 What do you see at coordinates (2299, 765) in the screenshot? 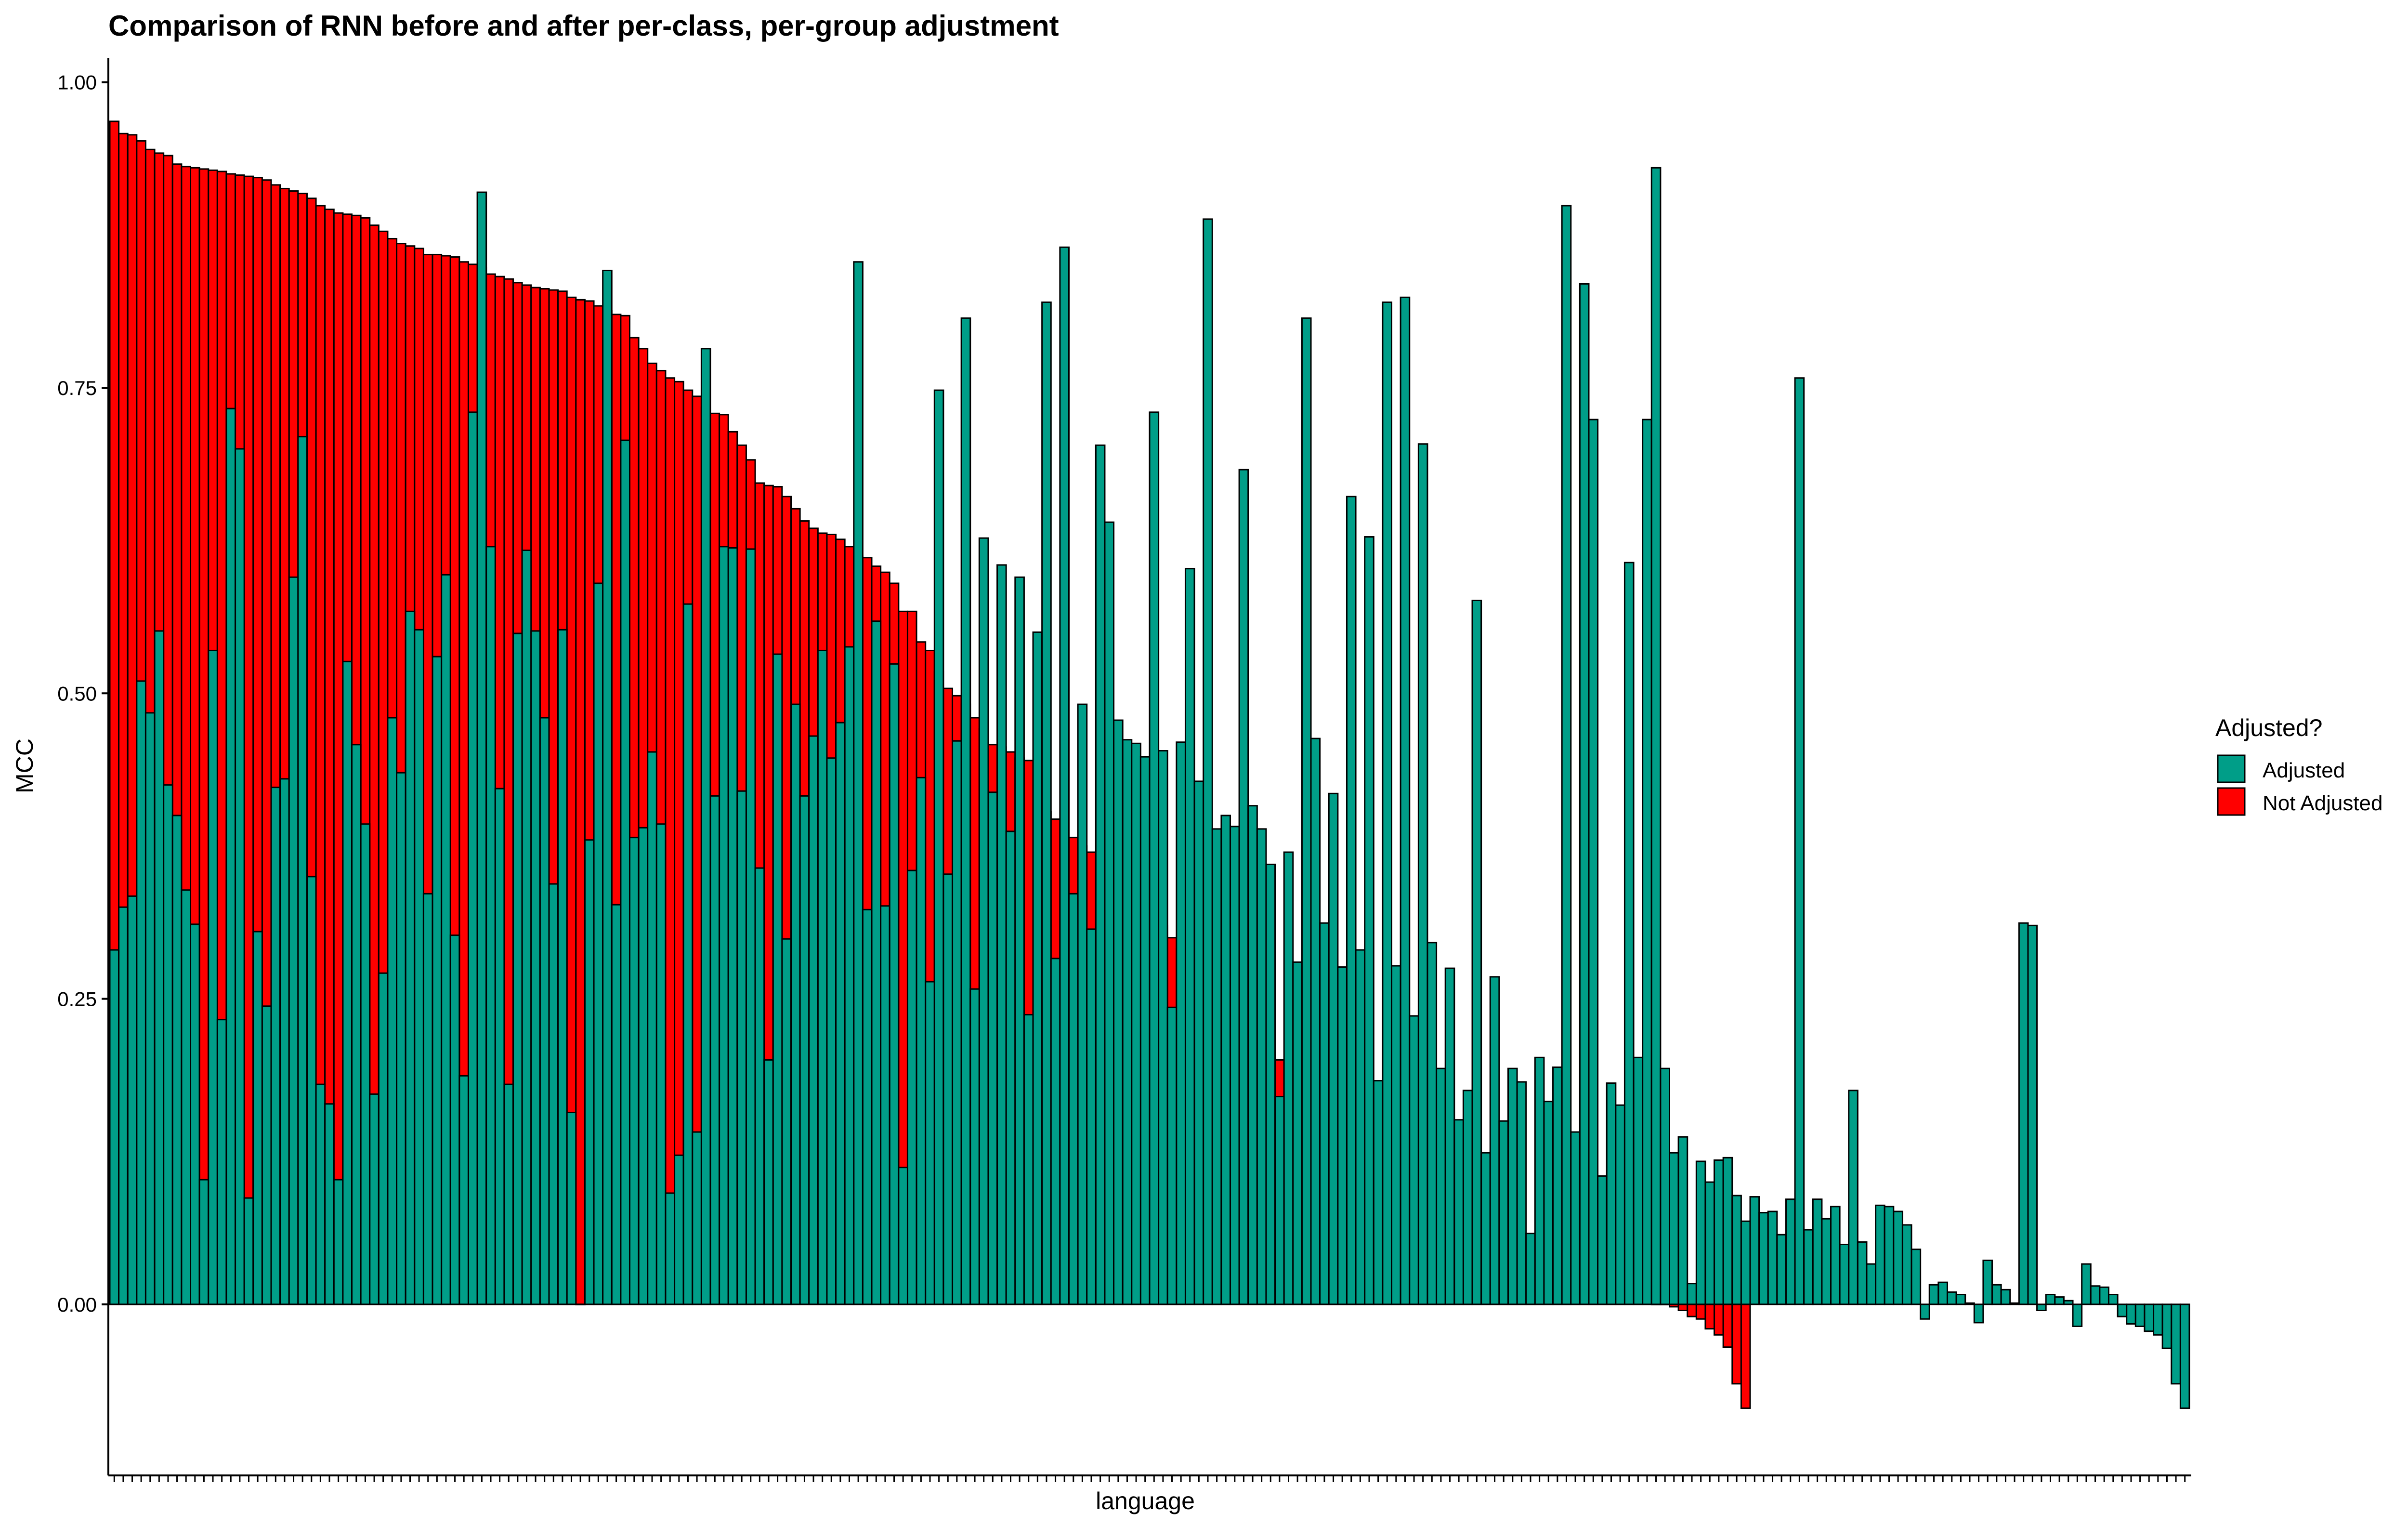
I see `legend: Adjusted? Adjusted Not Adjusted` at bounding box center [2299, 765].